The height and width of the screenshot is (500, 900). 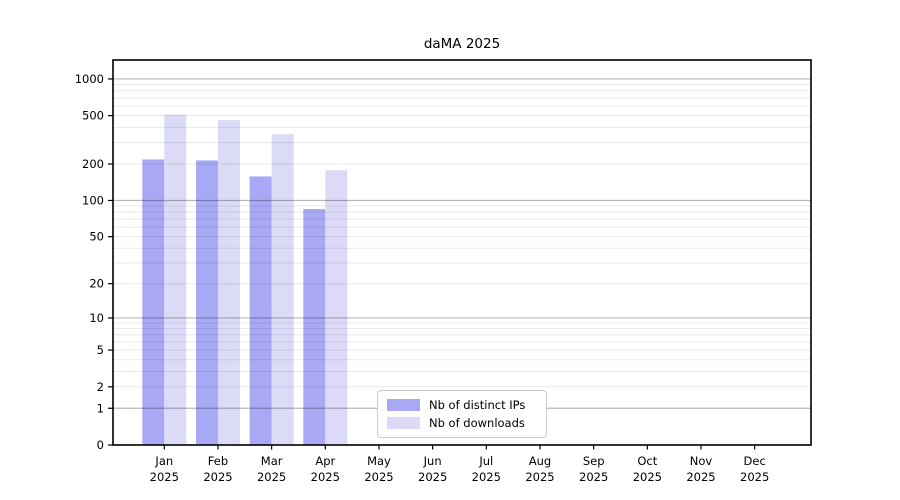 What do you see at coordinates (100, 445) in the screenshot?
I see `y-tick-label: 0` at bounding box center [100, 445].